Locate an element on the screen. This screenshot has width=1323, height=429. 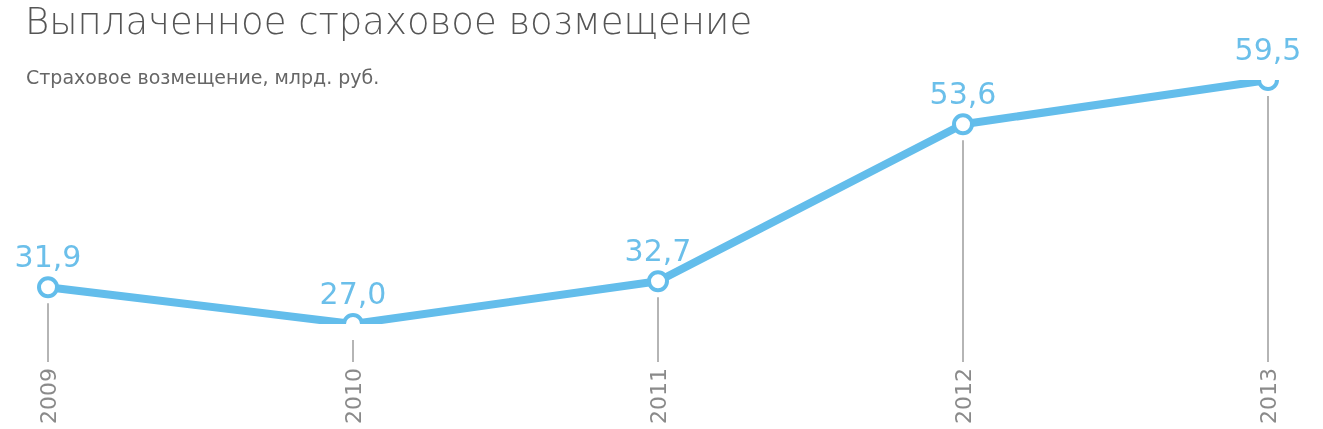
data-label: 59,5 is located at coordinates (1268, 49).